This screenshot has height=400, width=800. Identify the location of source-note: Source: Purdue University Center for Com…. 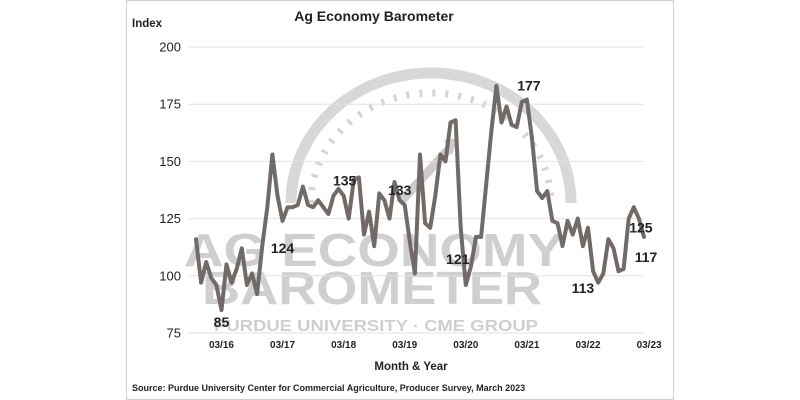
(328, 388).